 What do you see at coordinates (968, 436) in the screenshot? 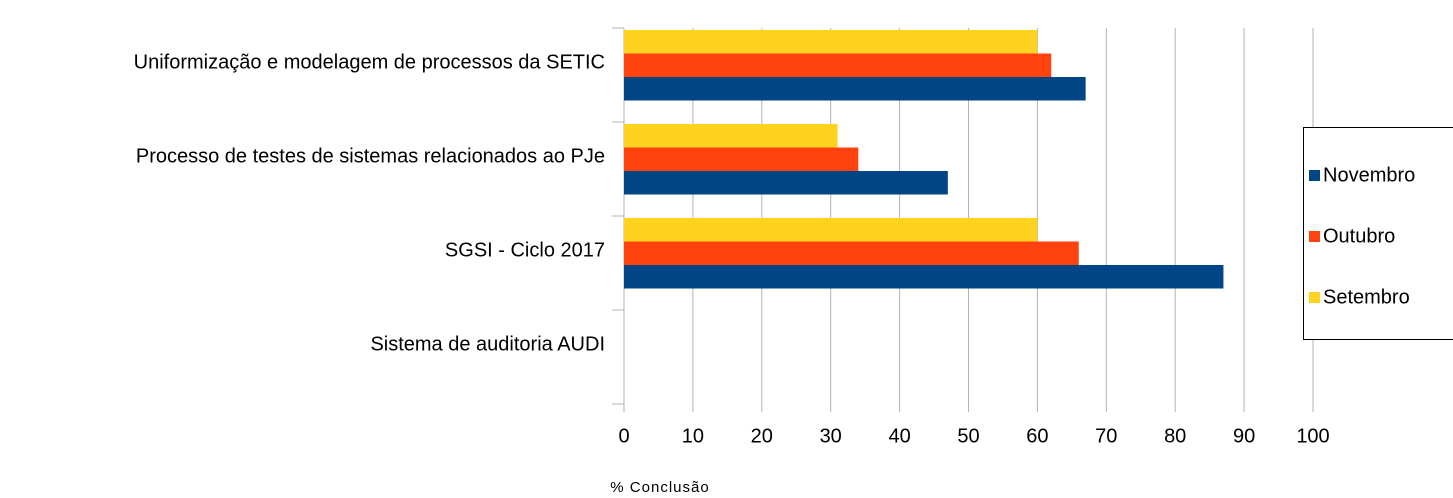
I see `x-tick-label: 50` at bounding box center [968, 436].